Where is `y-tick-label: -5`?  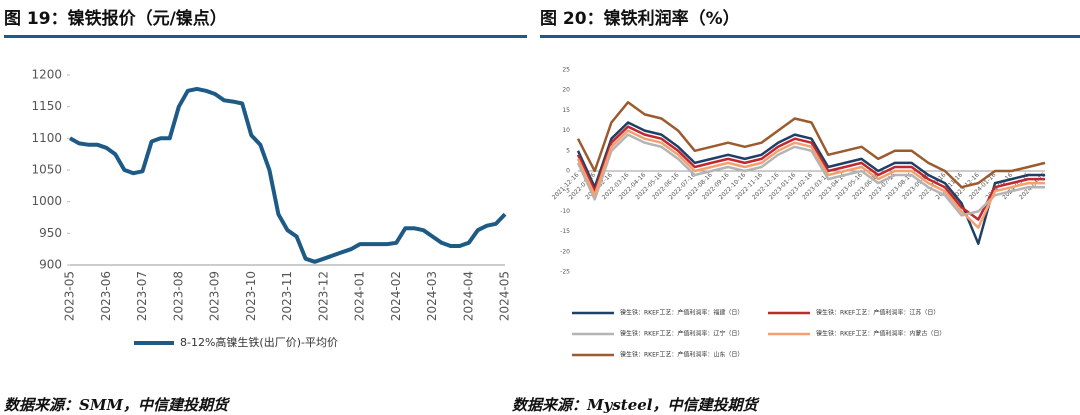
y-tick-label: -5 is located at coordinates (567, 191).